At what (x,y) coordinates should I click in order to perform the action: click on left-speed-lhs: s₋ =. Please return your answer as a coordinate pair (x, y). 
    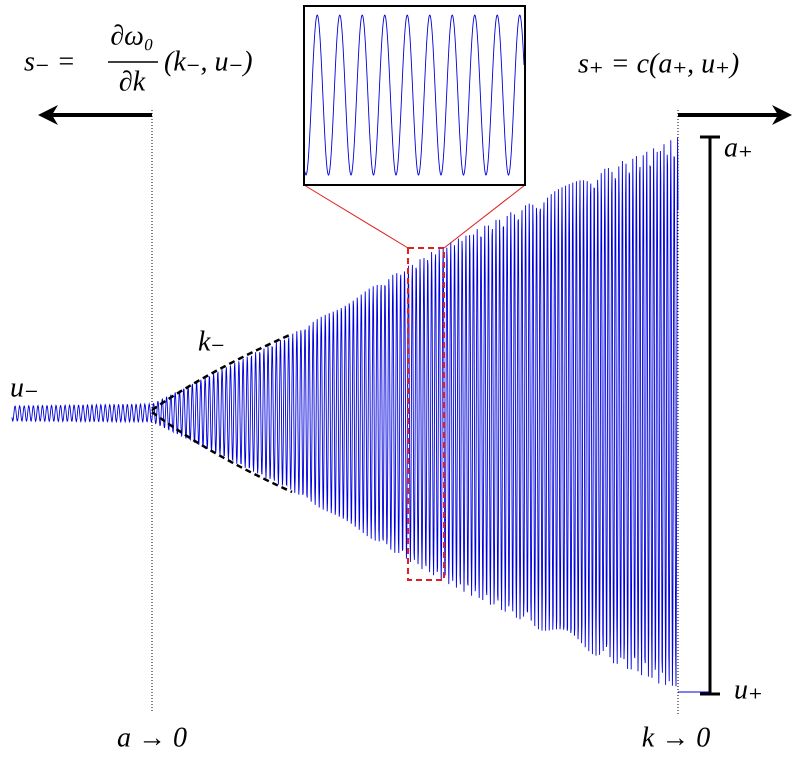
    Looking at the image, I should click on (50, 61).